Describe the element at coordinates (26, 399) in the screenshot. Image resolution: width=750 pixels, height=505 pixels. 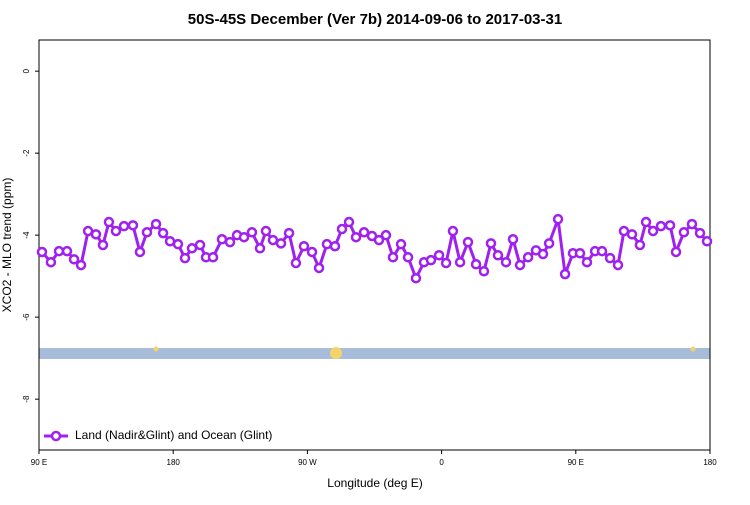
I see `y-tick-label: -8` at that location.